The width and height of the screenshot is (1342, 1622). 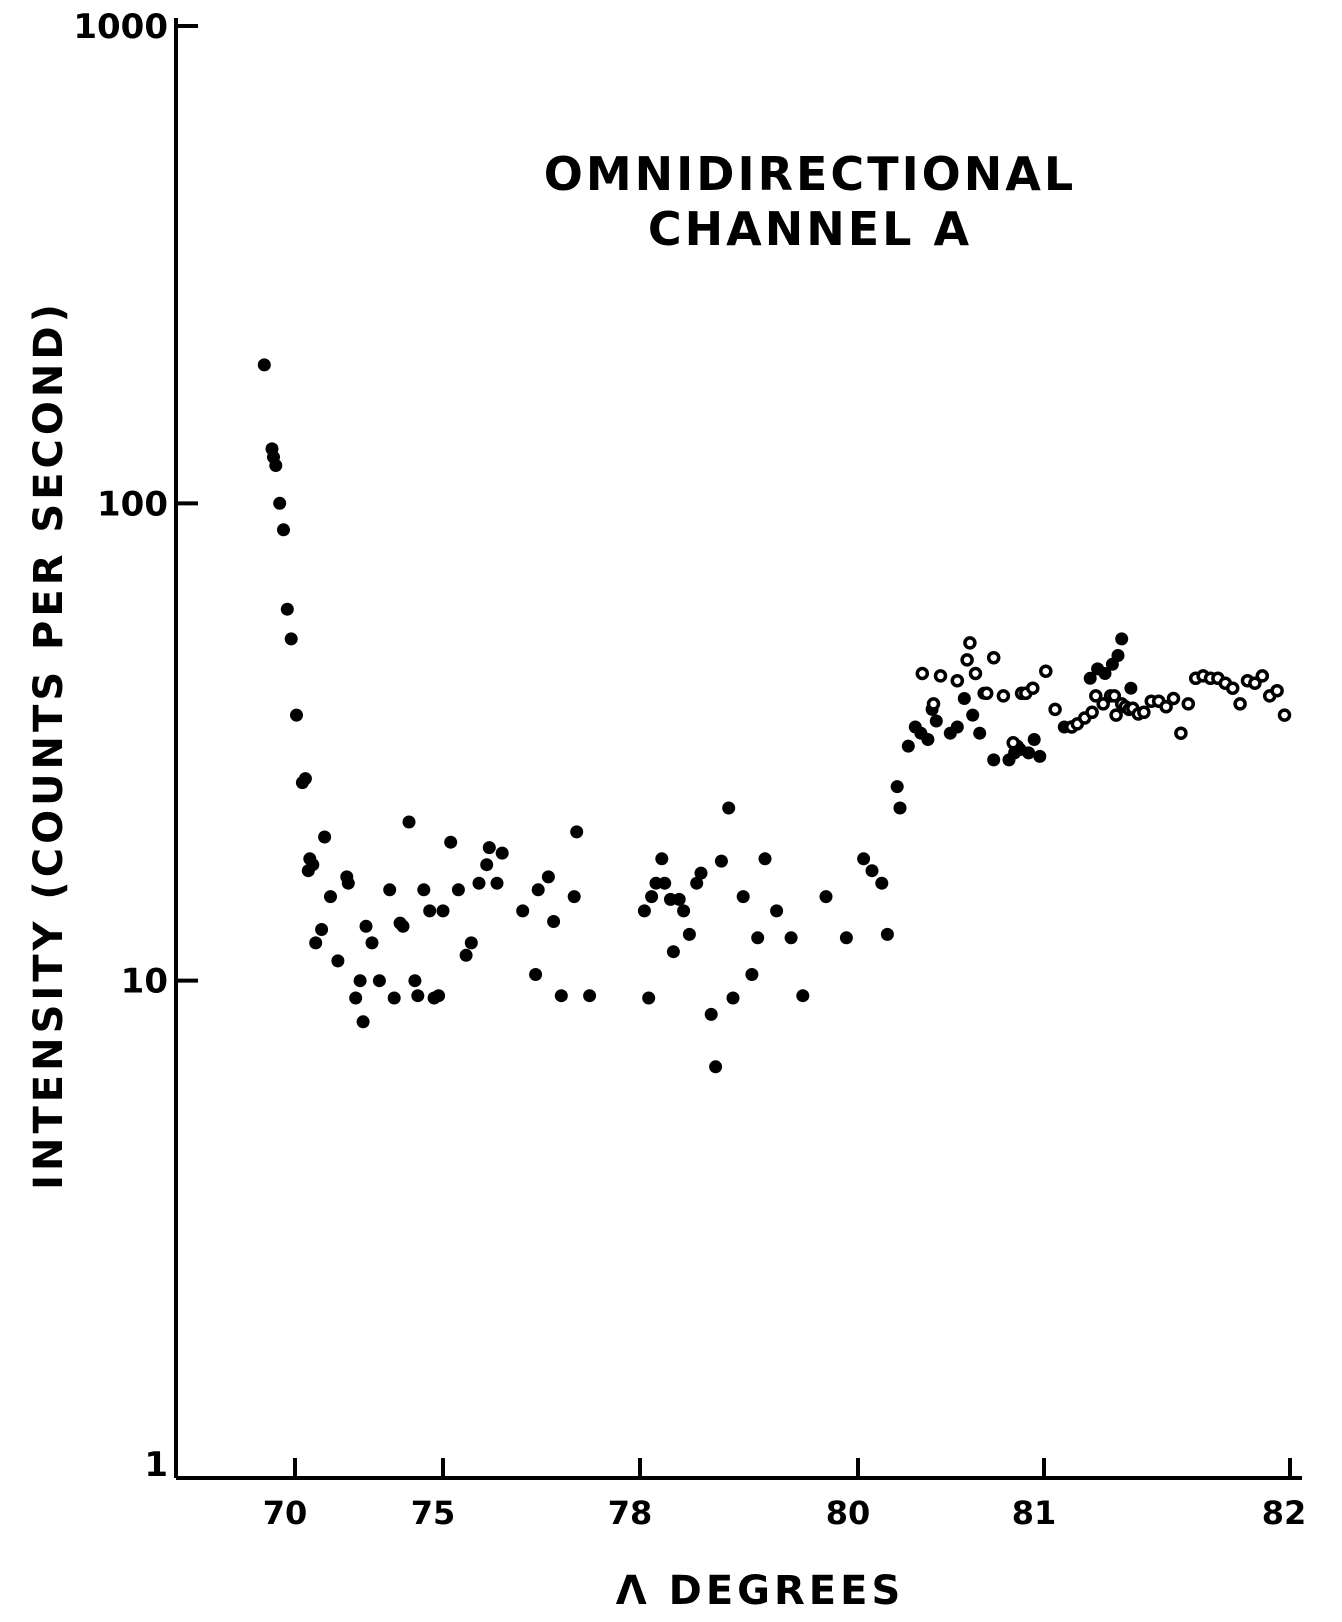 I want to click on x-tick-label: 75, so click(x=433, y=1513).